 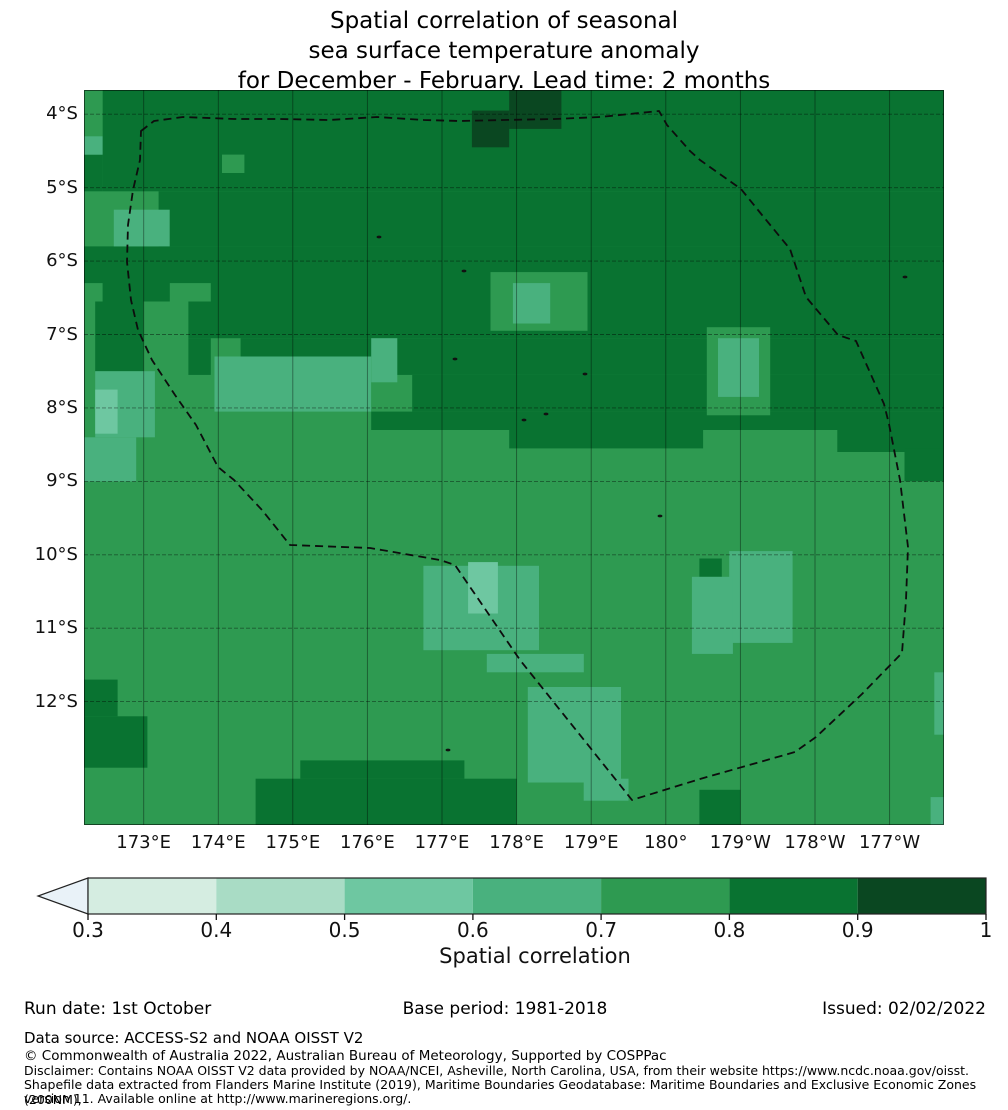 What do you see at coordinates (194, 1038) in the screenshot?
I see `data-source: Data source: ACCESS-S2 and NOAA OISST V2` at bounding box center [194, 1038].